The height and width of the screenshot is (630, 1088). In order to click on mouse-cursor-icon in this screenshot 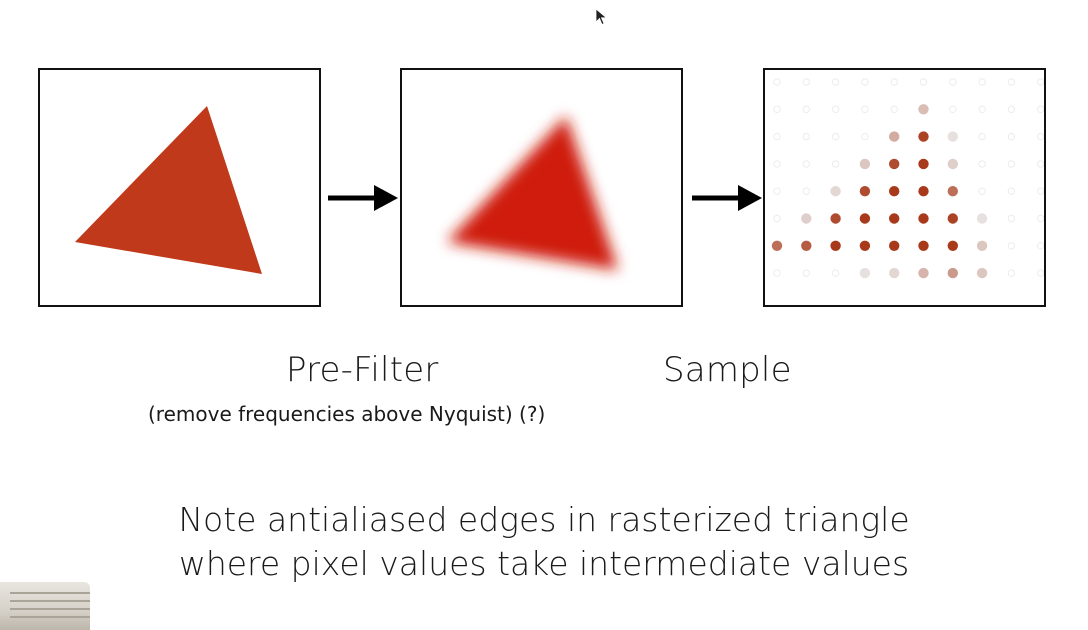, I will do `click(602, 19)`.